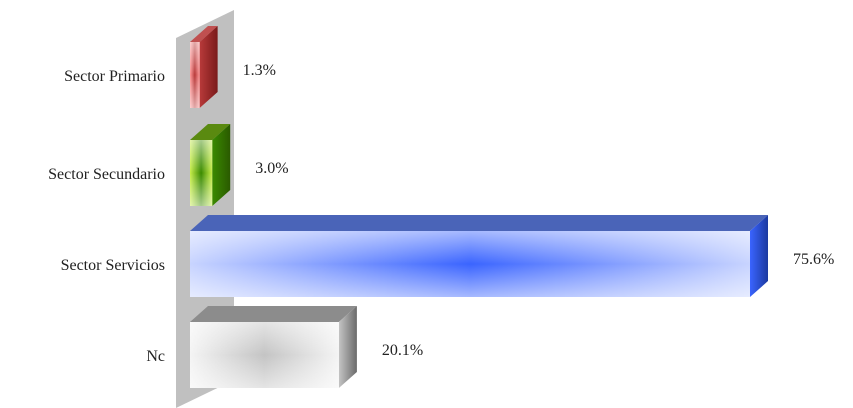  I want to click on bar-front-shine-sector-primario, so click(195, 75).